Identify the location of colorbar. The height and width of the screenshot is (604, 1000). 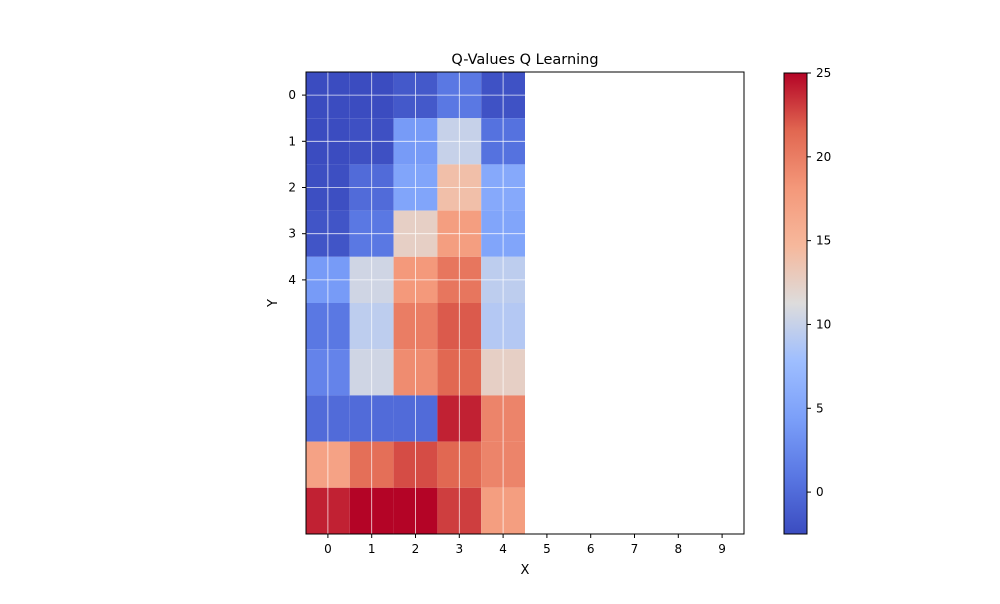
(795, 303).